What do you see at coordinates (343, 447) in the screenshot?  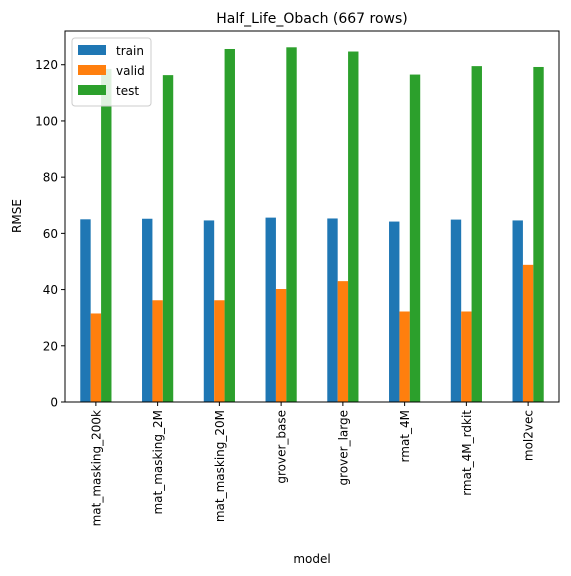 I see `x-tick-label: grover_large` at bounding box center [343, 447].